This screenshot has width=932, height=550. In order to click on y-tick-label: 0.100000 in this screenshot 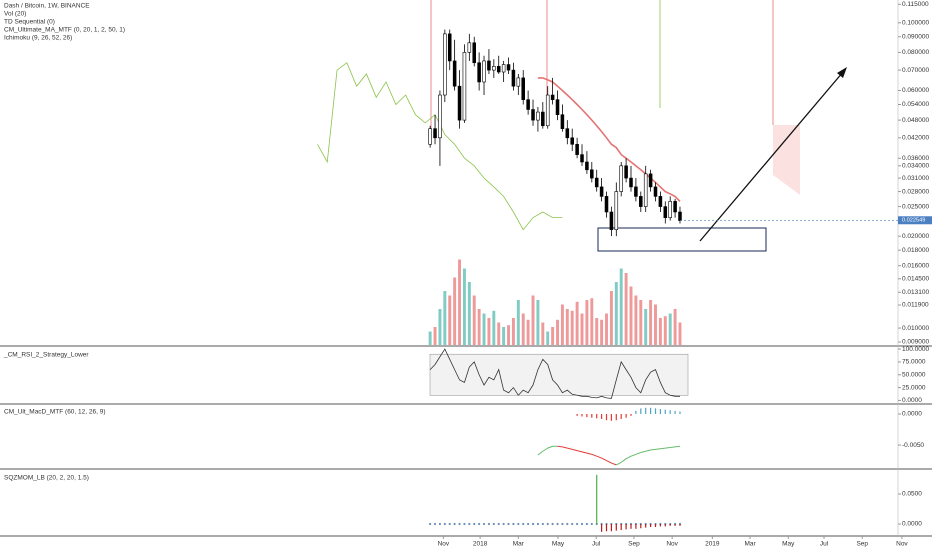, I will do `click(915, 23)`.